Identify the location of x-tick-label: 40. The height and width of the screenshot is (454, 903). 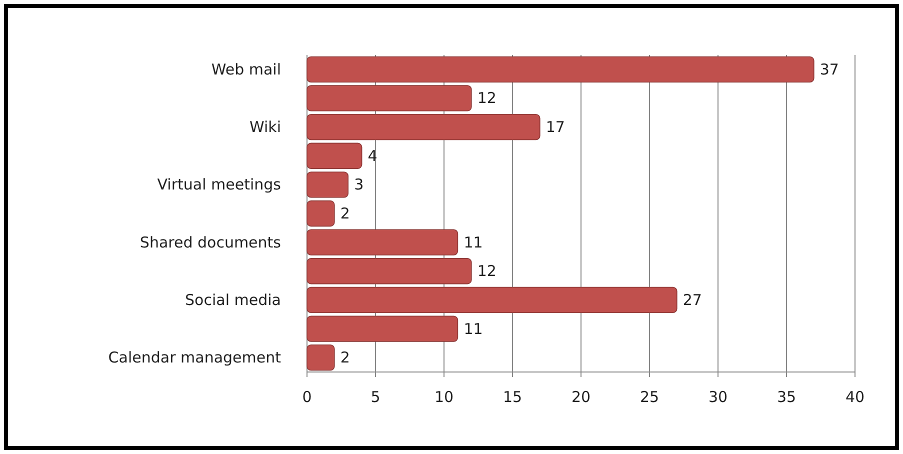
(855, 397).